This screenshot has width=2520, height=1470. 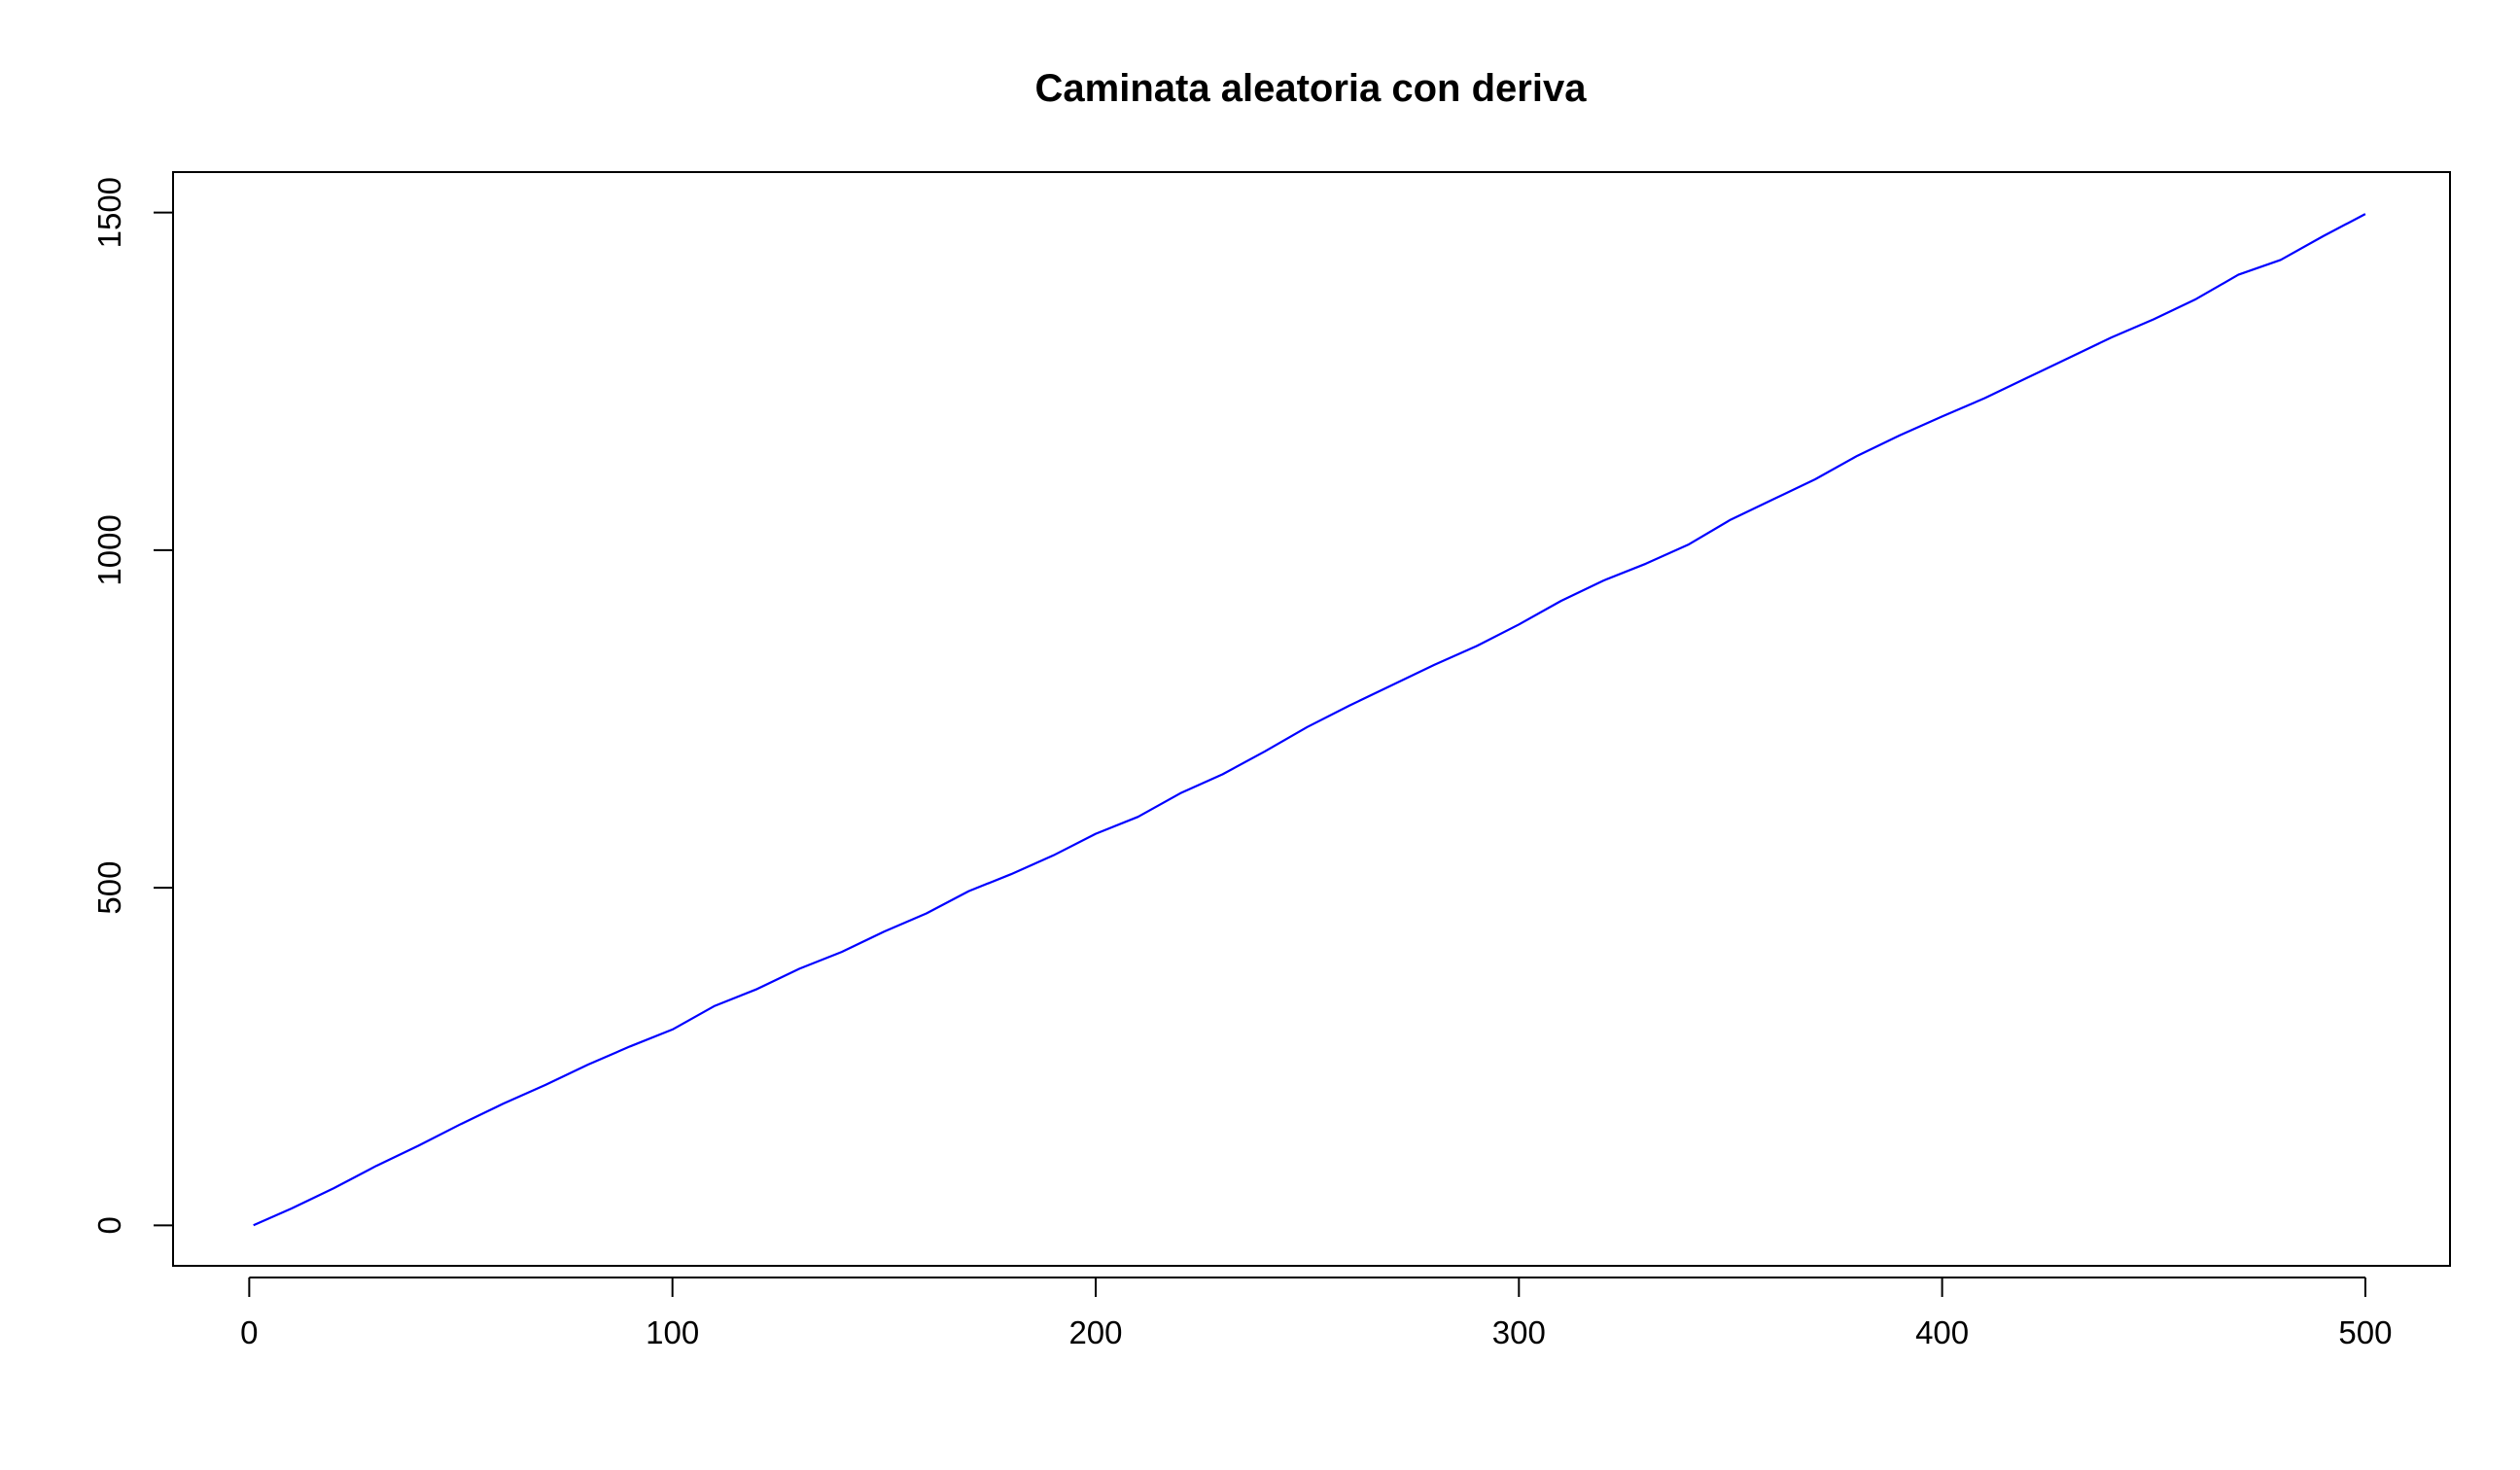 I want to click on x-tick-label: 0, so click(x=249, y=1332).